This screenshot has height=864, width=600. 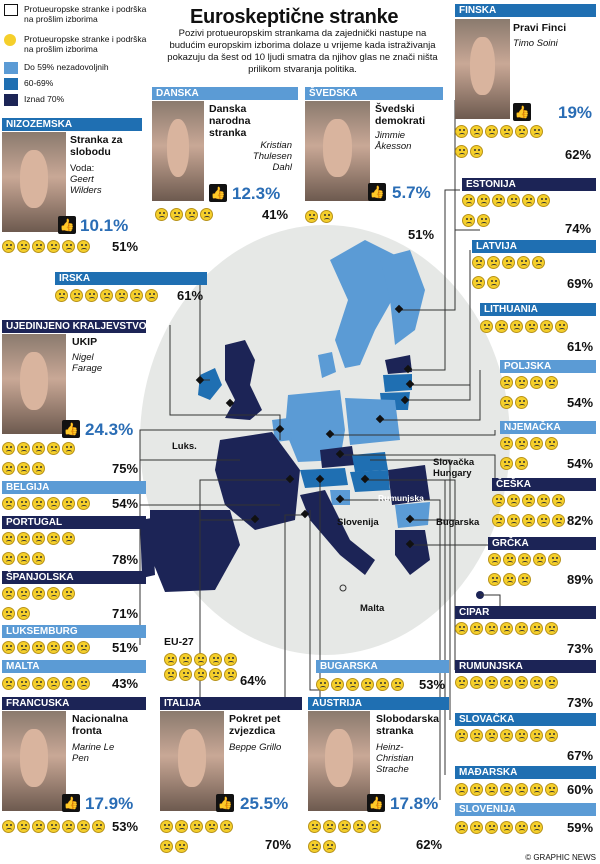 What do you see at coordinates (510, 736) in the screenshot?
I see `face-row-slovacka` at bounding box center [510, 736].